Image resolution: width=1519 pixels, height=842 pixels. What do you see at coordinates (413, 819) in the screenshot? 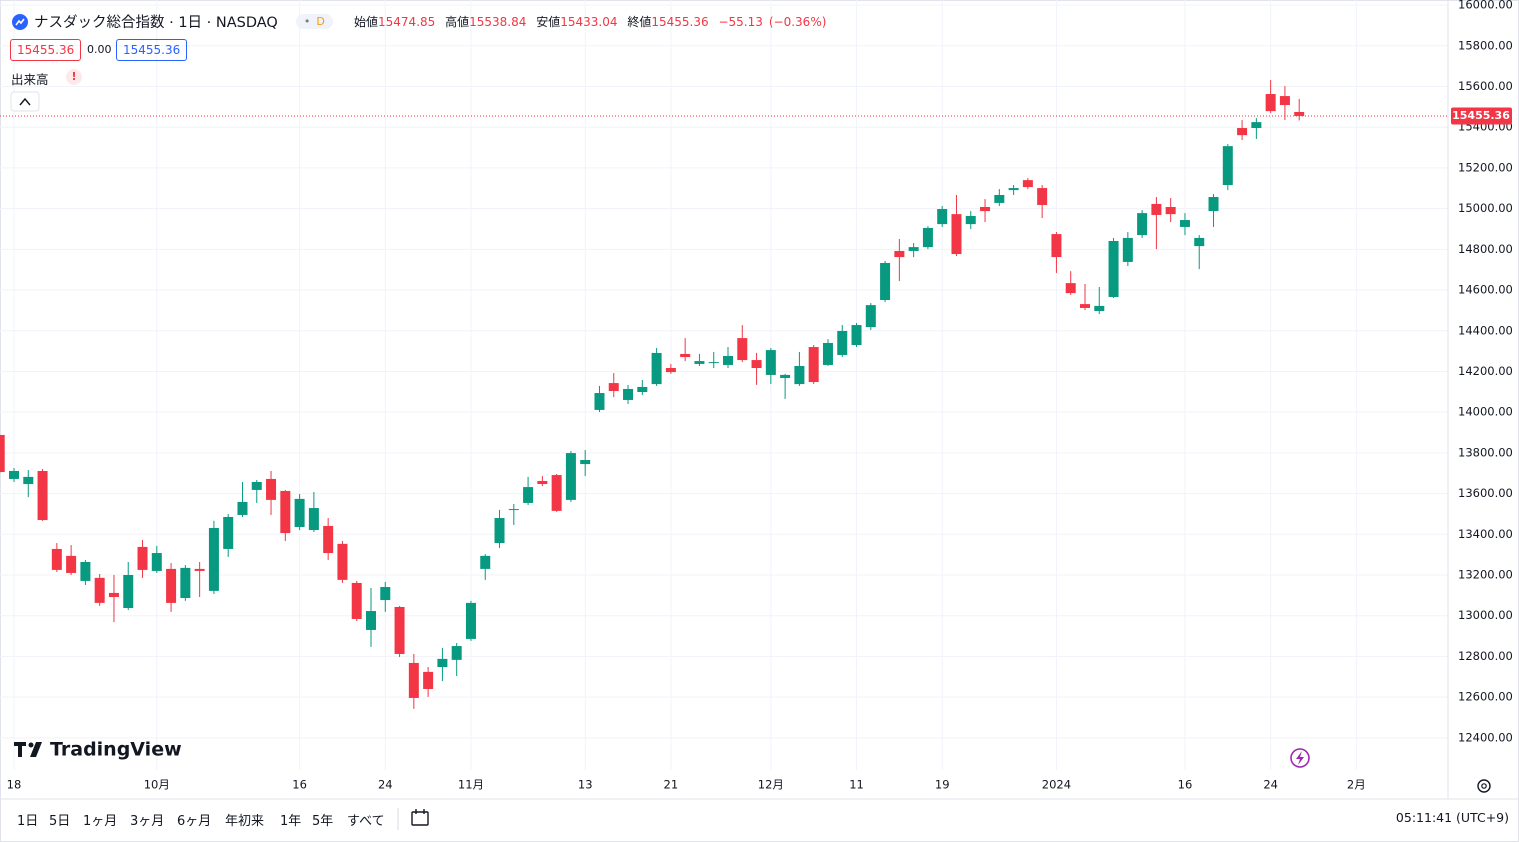
I see `compare-icon` at bounding box center [413, 819].